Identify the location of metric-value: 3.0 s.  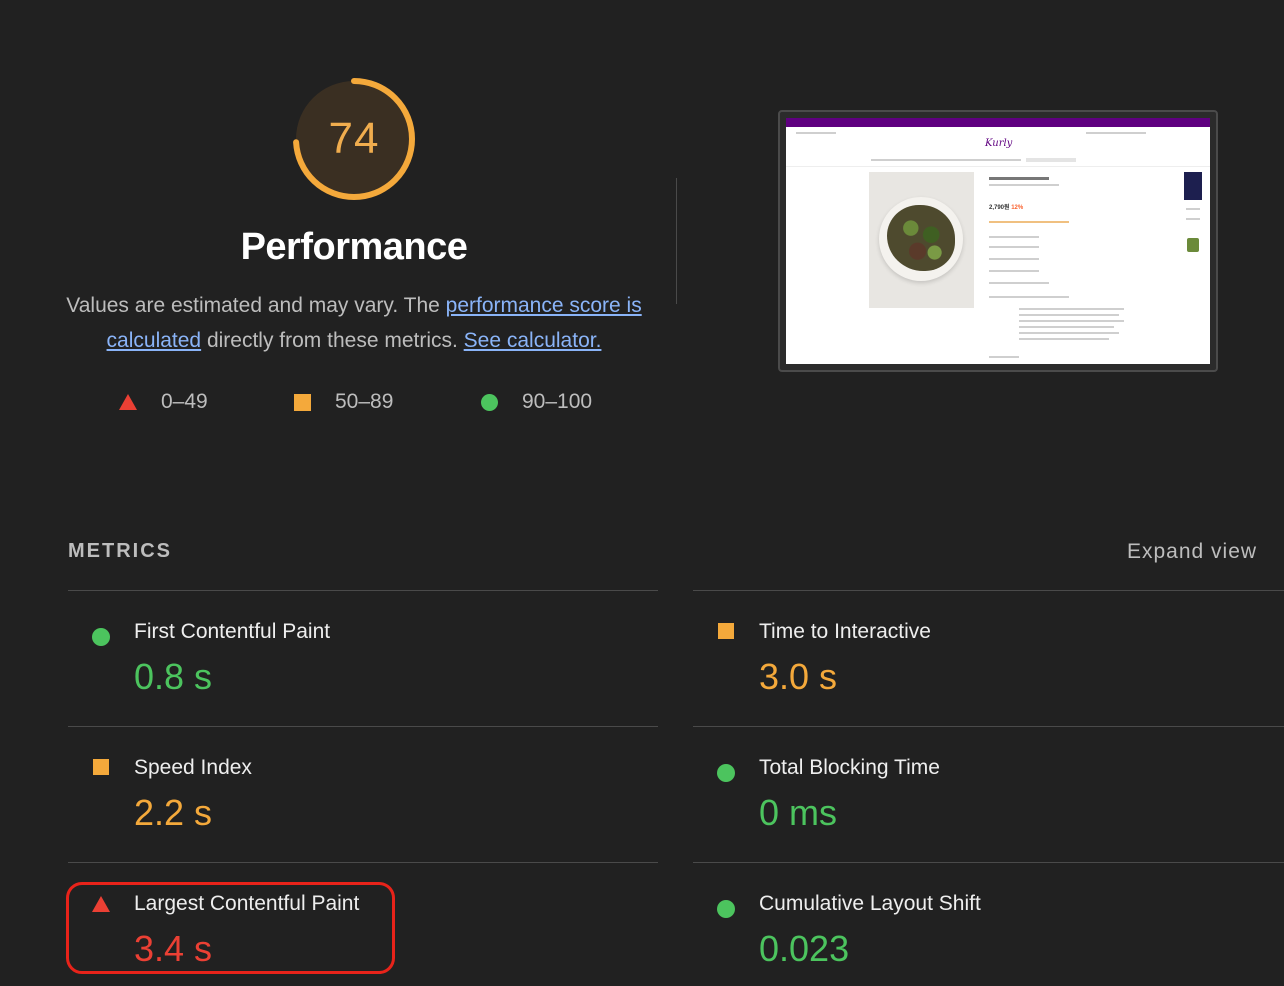
(798, 676).